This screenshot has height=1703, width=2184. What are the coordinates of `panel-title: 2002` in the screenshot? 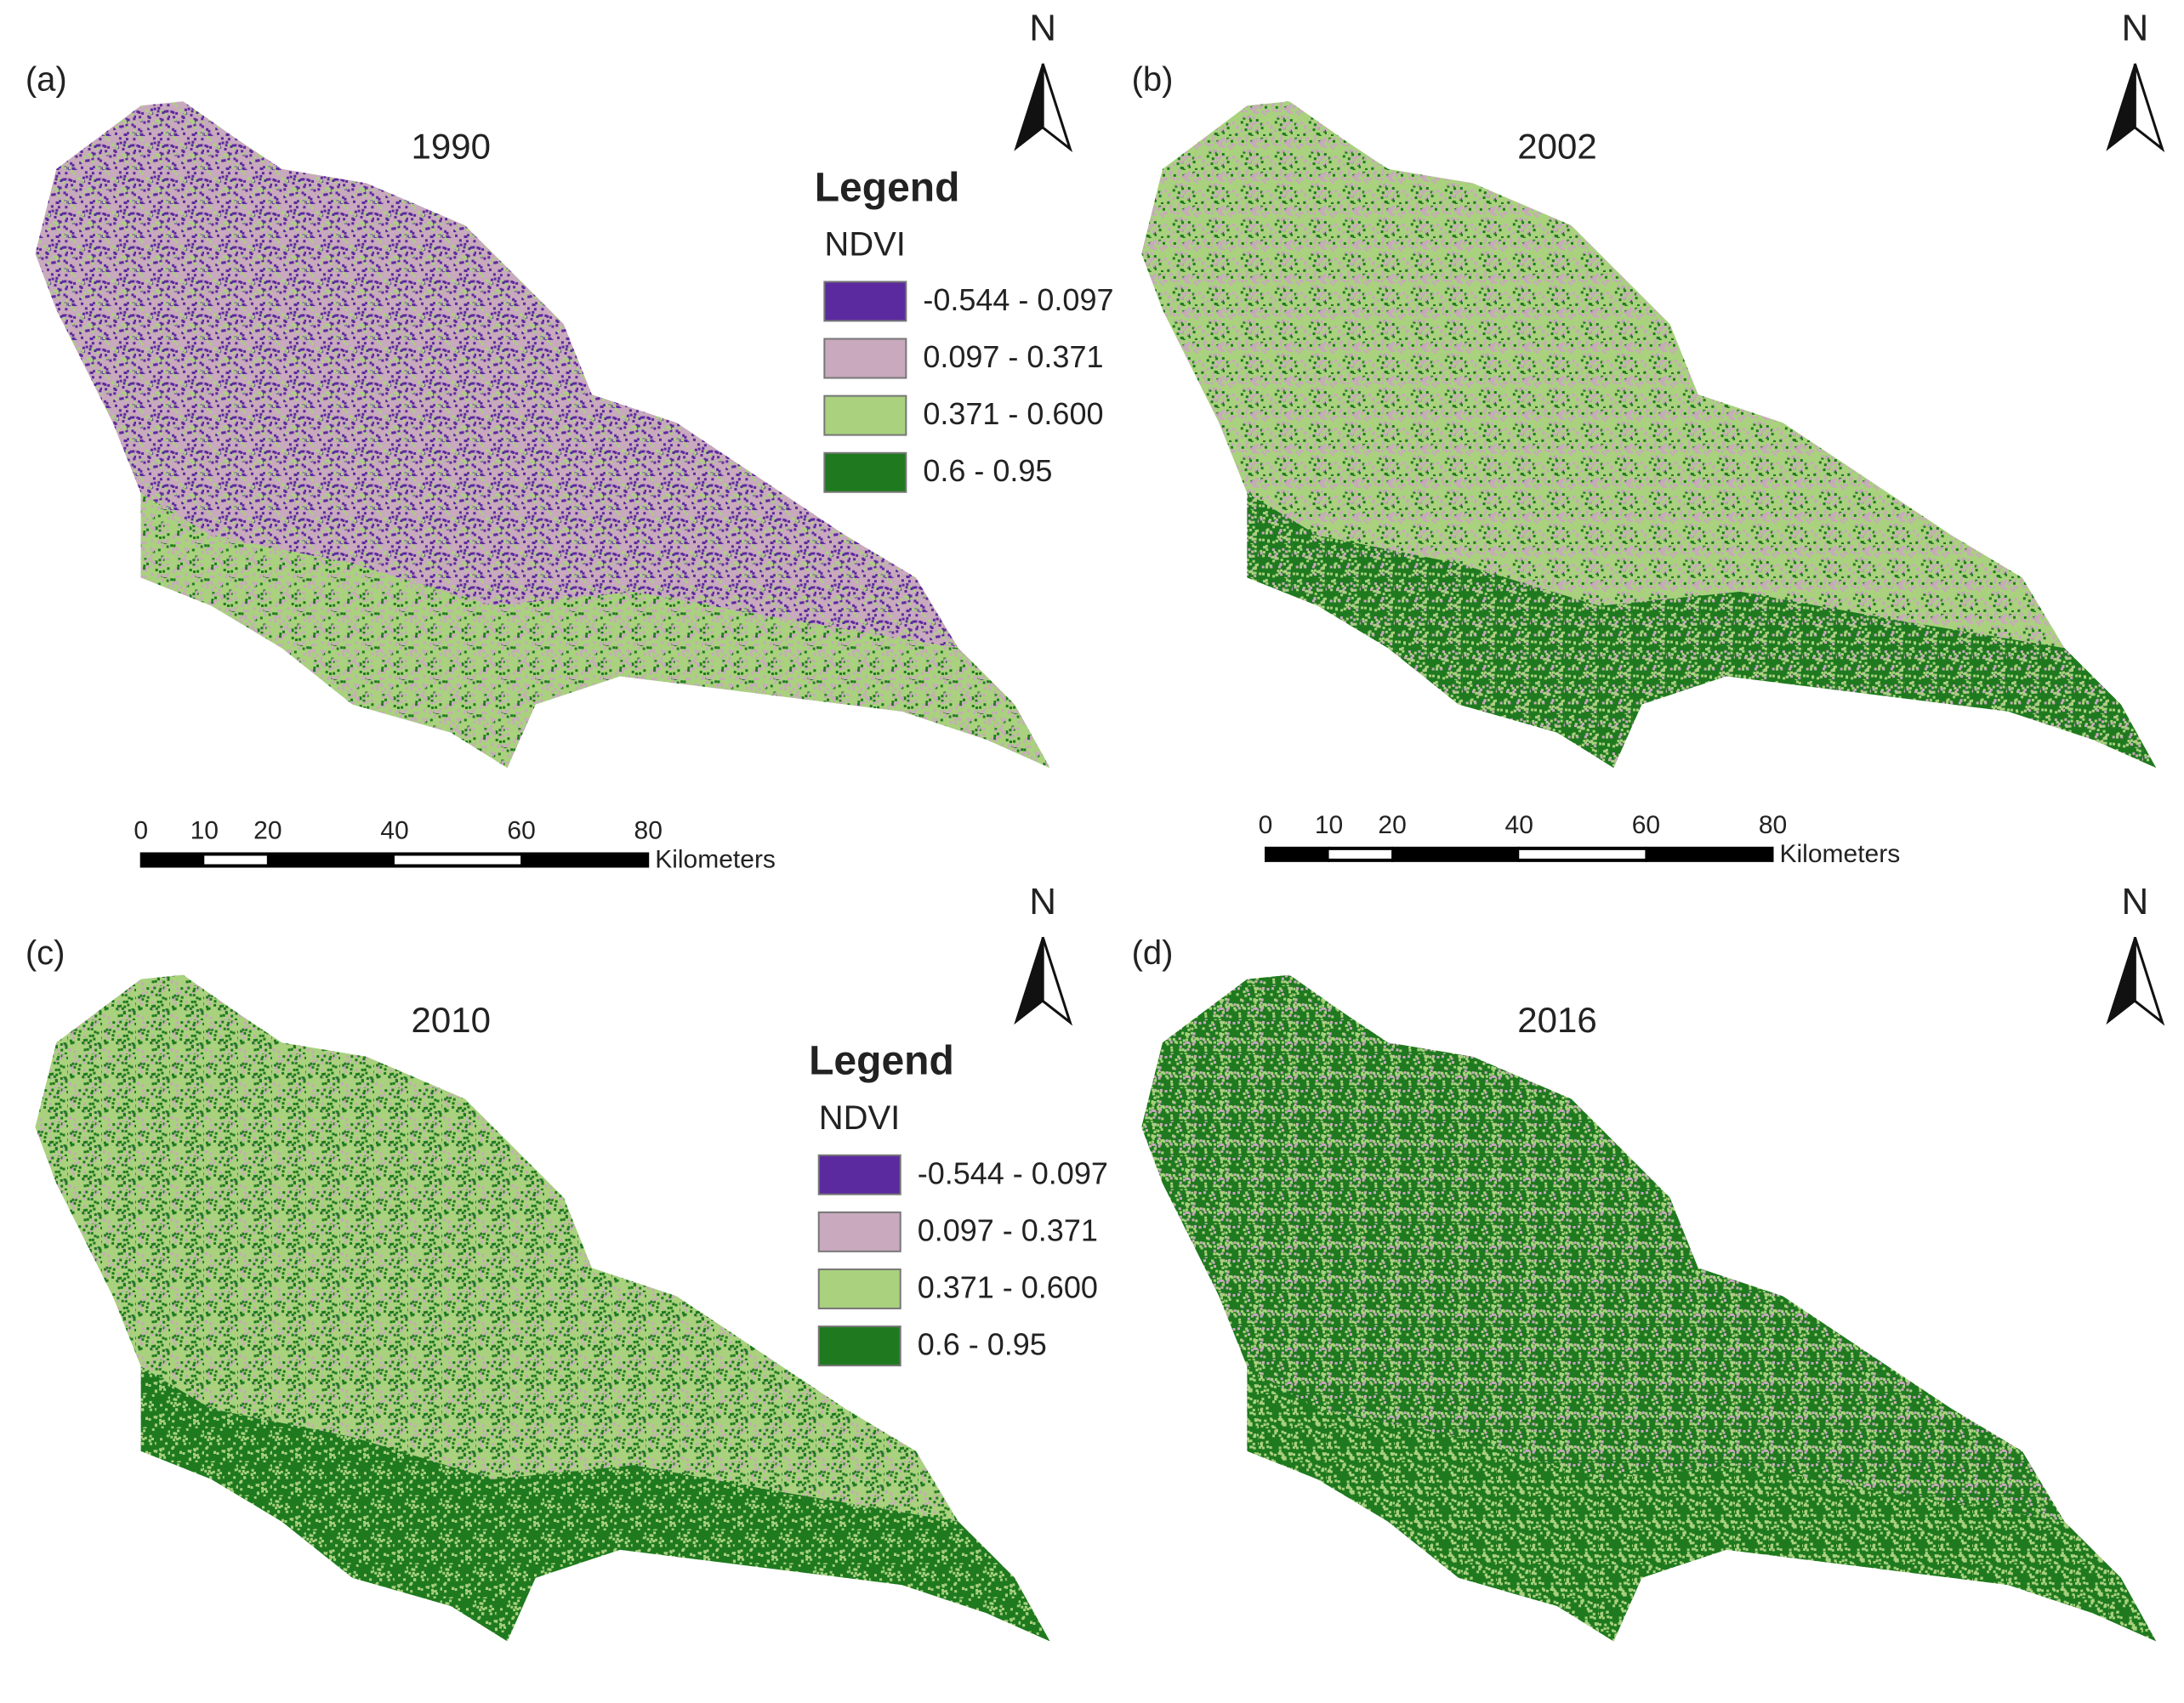 It's located at (1556, 147).